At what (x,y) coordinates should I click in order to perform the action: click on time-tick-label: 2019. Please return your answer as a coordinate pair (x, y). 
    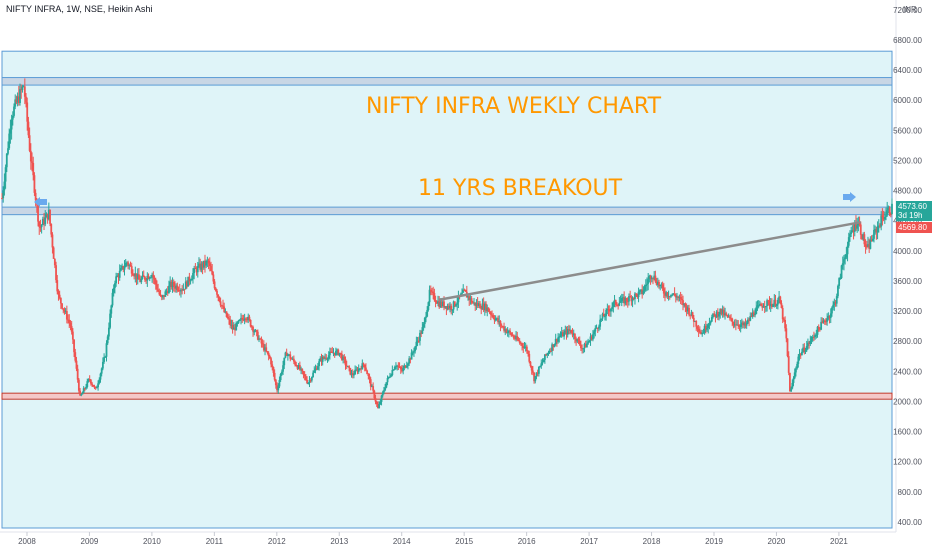
    Looking at the image, I should click on (714, 541).